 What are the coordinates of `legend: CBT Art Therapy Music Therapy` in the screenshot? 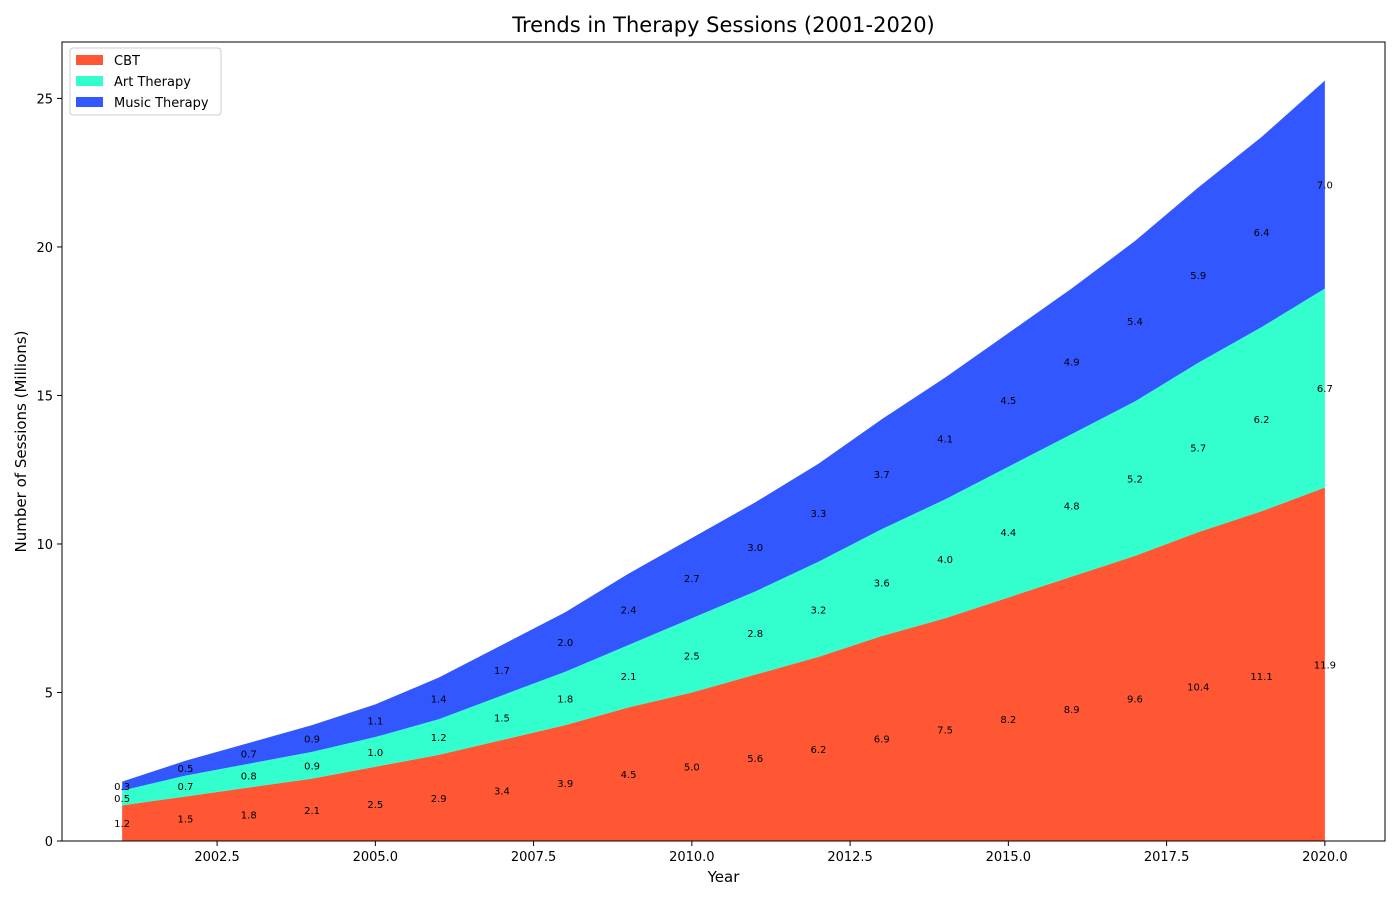 It's located at (145, 81).